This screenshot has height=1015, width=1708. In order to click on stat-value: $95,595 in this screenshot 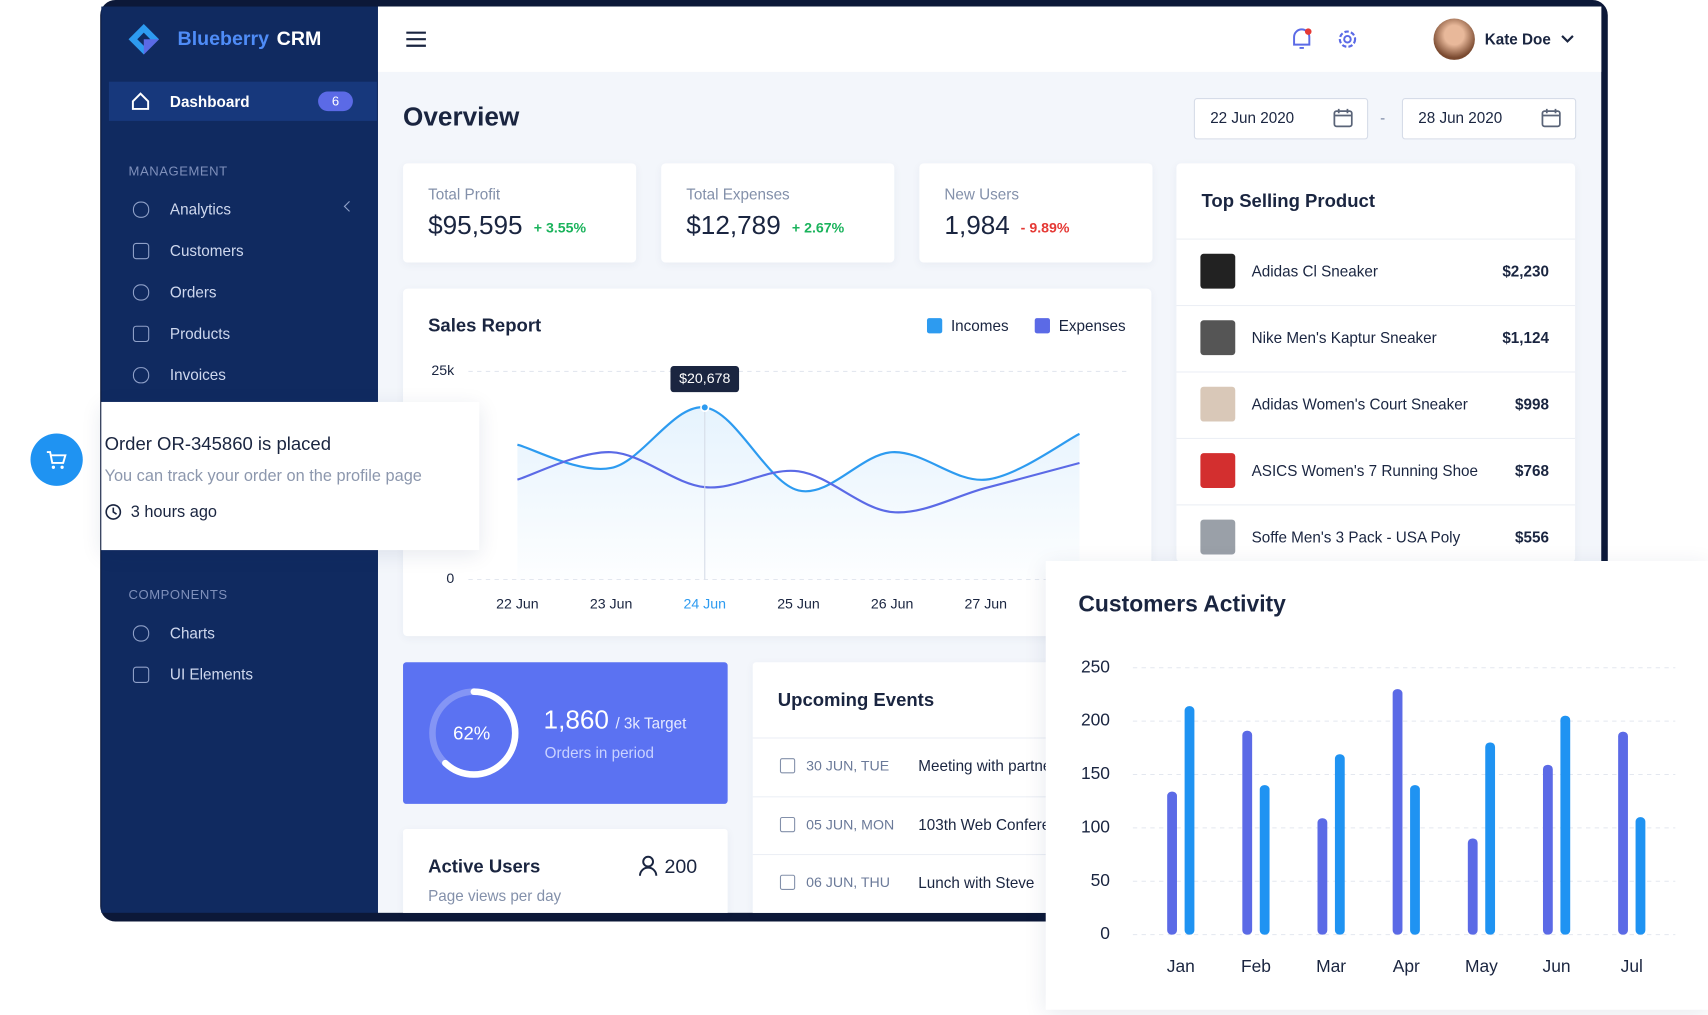, I will do `click(475, 226)`.